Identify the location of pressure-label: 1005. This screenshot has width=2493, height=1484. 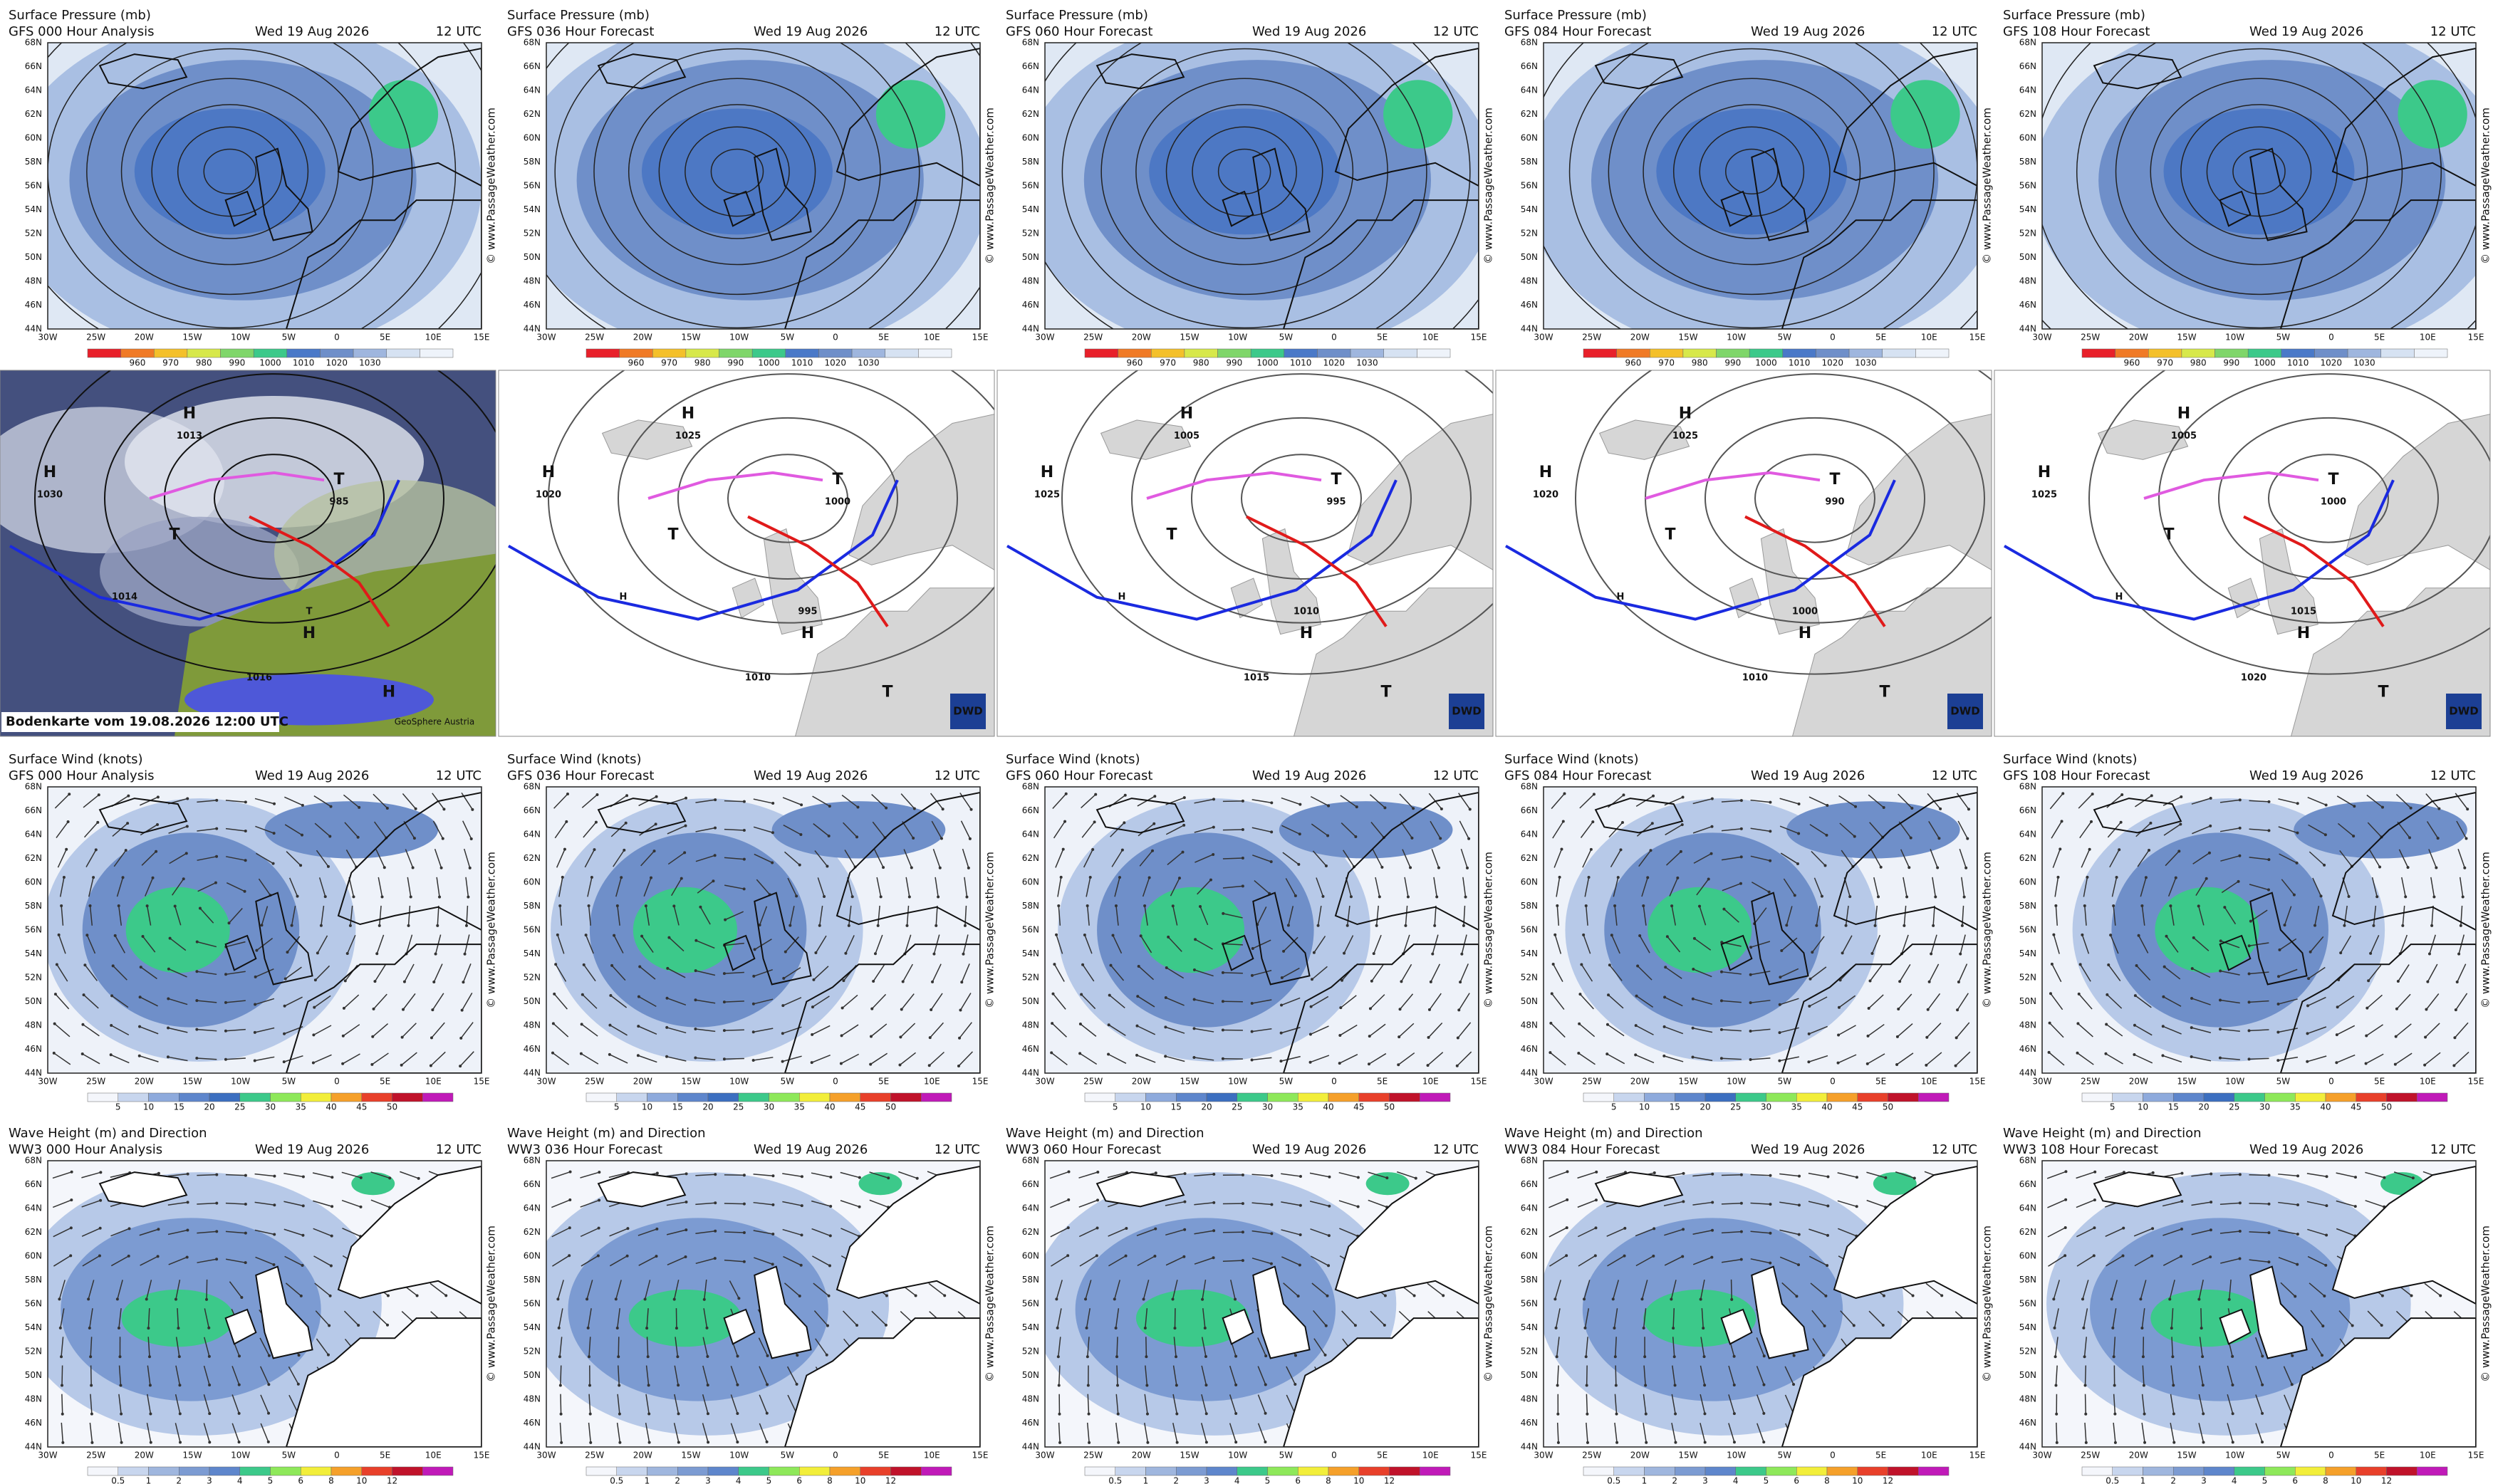
(2184, 436).